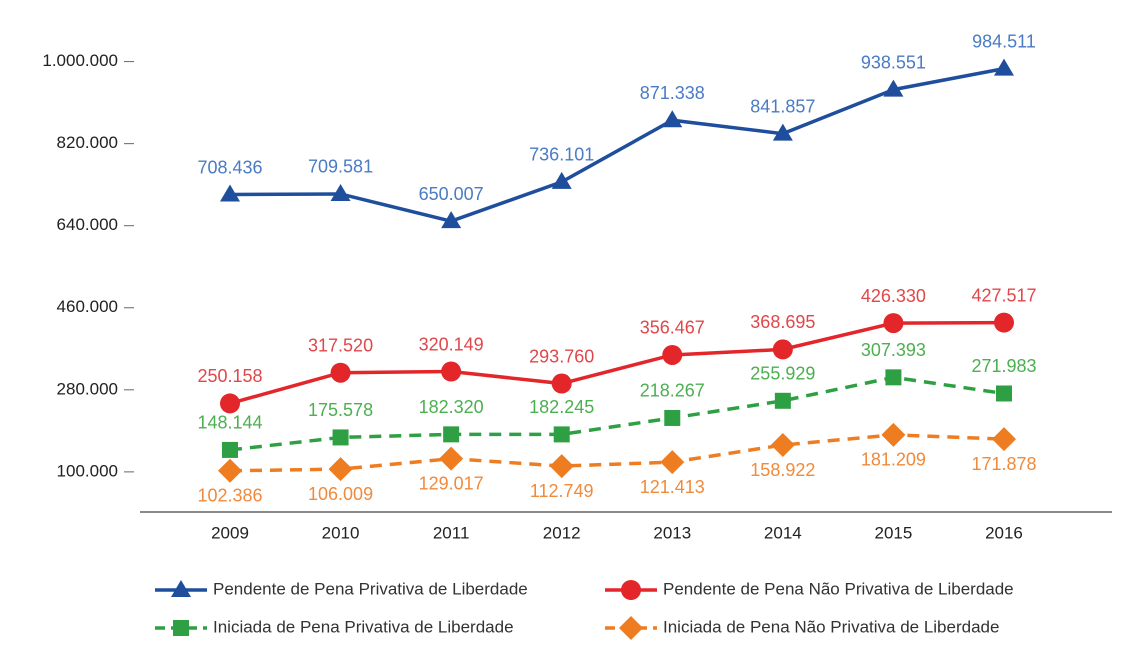  Describe the element at coordinates (561, 155) in the screenshot. I see `data-label: 736.101` at that location.